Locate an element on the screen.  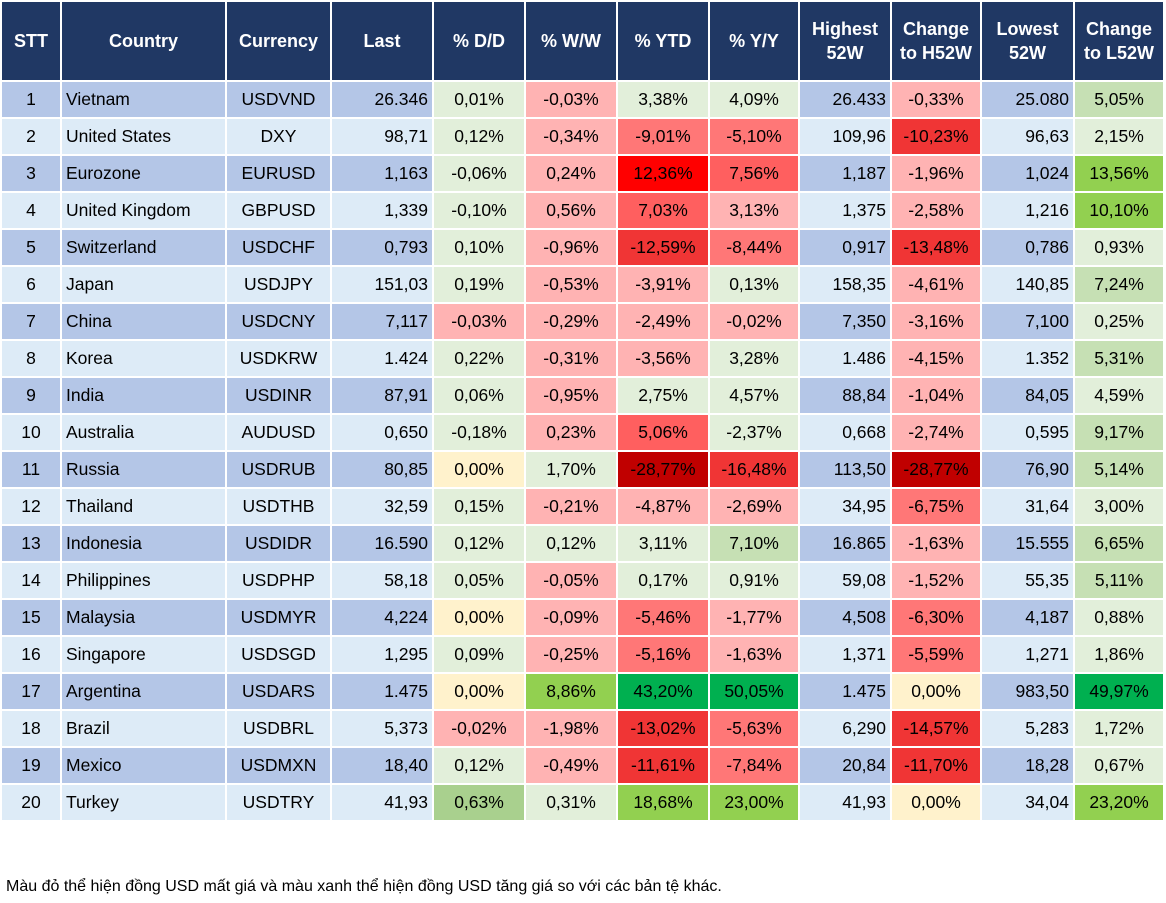
cell-stt: 11 is located at coordinates (31, 469).